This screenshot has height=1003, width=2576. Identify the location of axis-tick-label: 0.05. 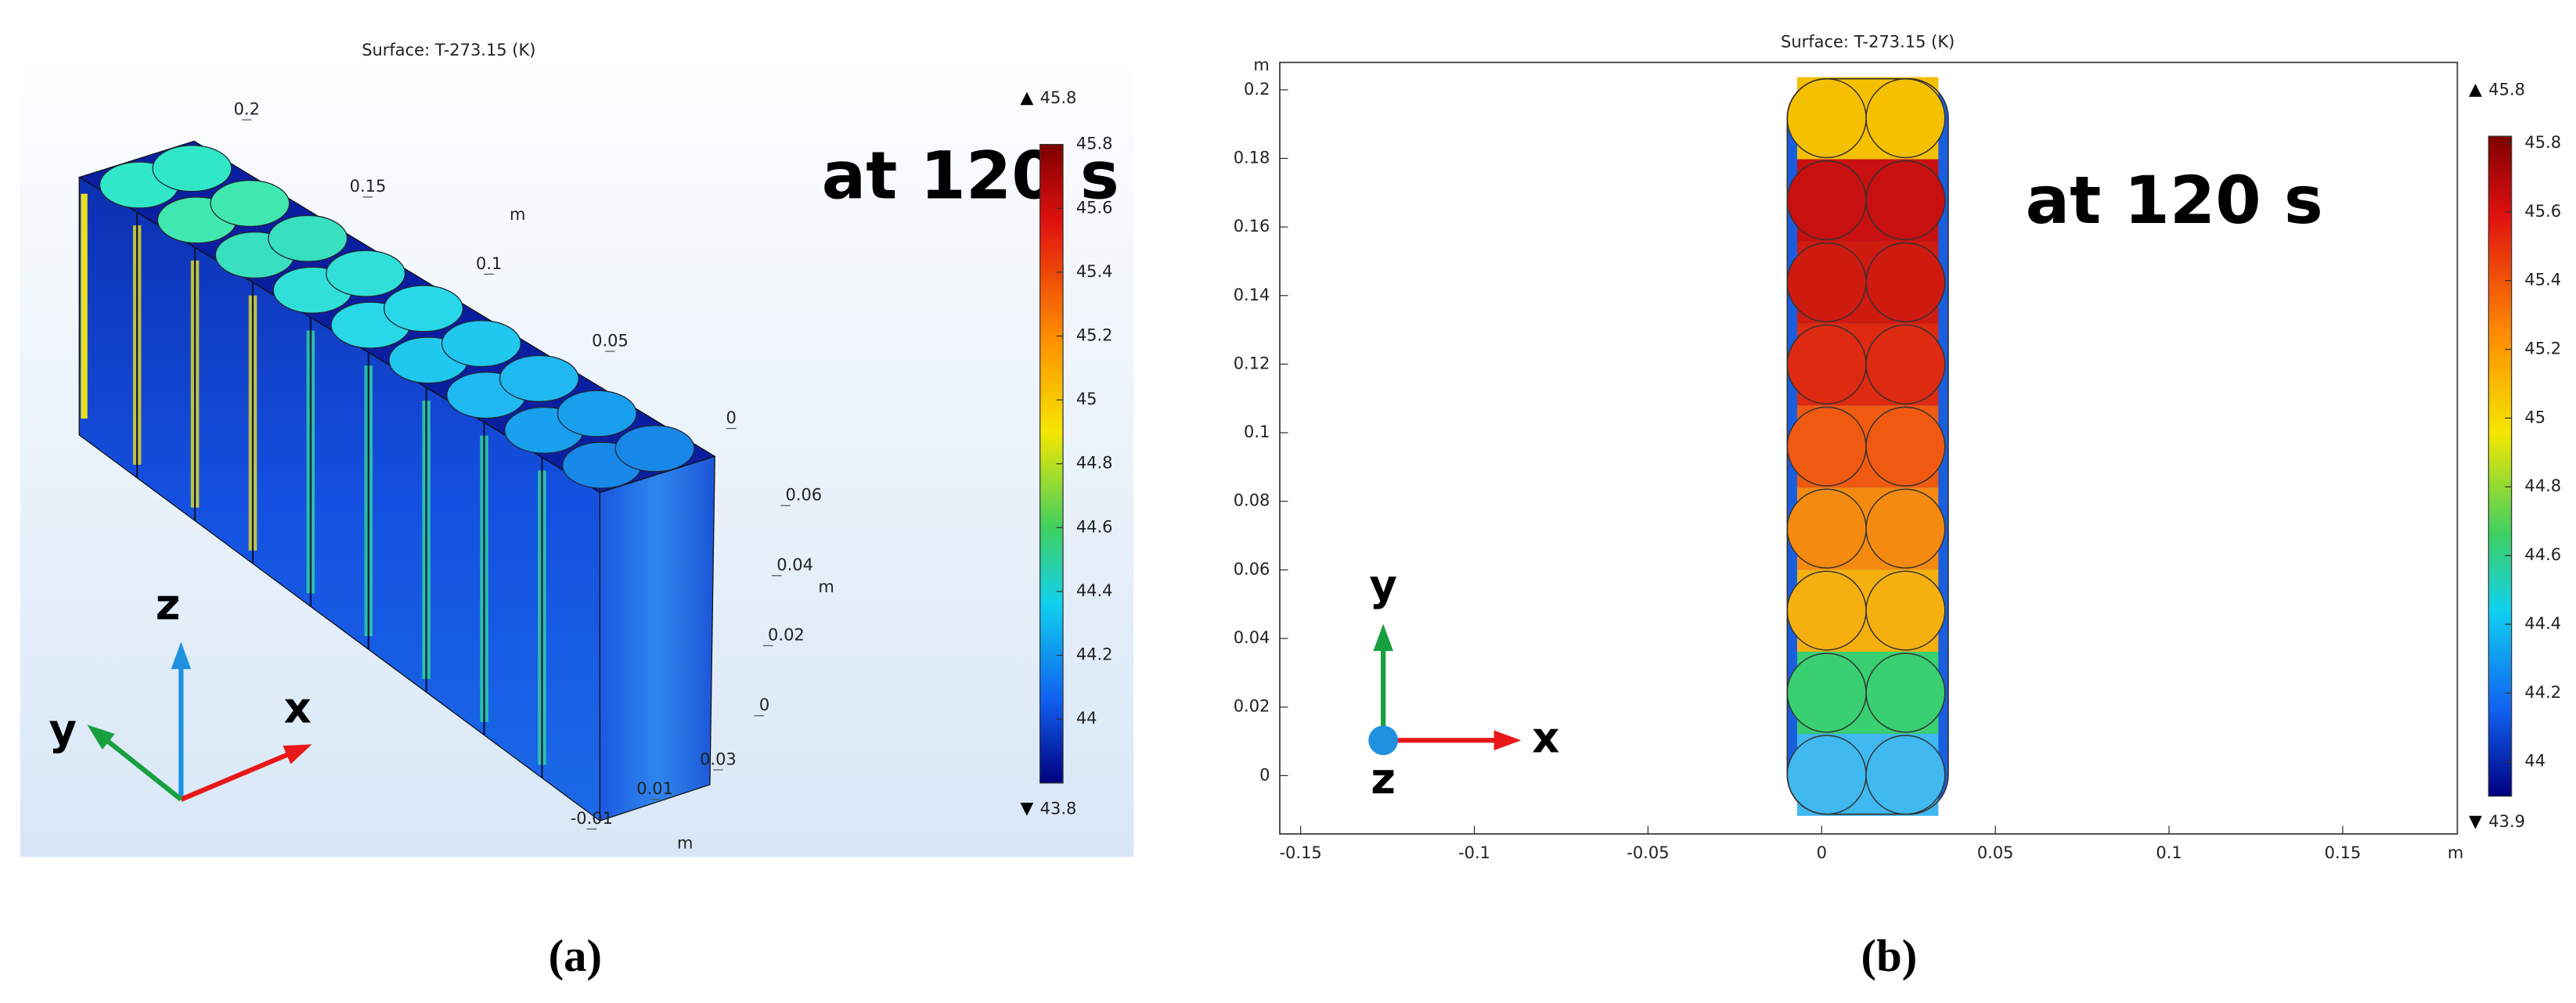
(610, 340).